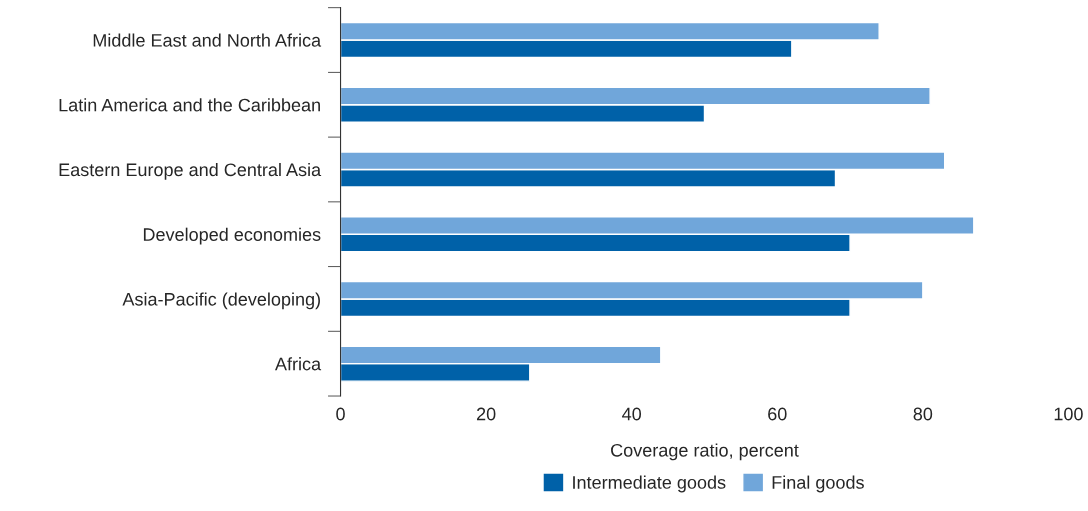  What do you see at coordinates (818, 484) in the screenshot?
I see `legend-label: Final goods` at bounding box center [818, 484].